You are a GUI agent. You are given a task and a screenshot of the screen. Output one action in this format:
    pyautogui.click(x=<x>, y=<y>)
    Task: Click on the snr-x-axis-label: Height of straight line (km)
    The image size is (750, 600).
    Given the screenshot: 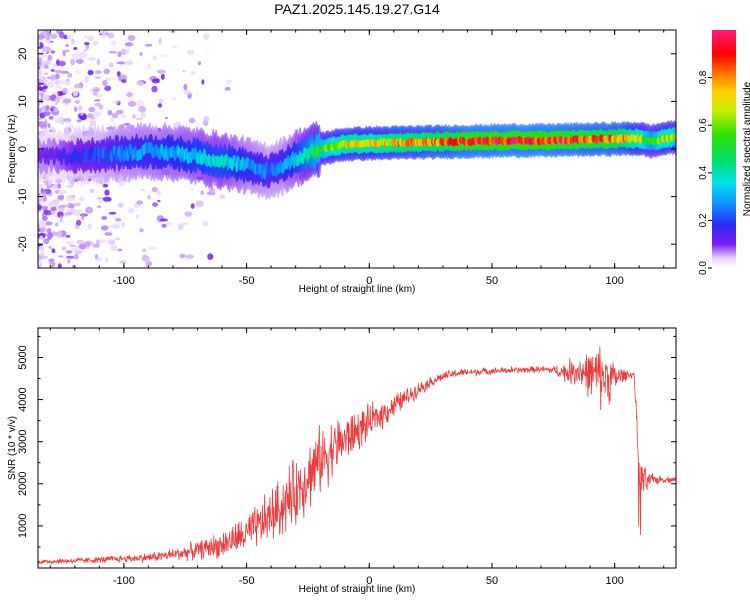 What is the action you would take?
    pyautogui.click(x=357, y=589)
    